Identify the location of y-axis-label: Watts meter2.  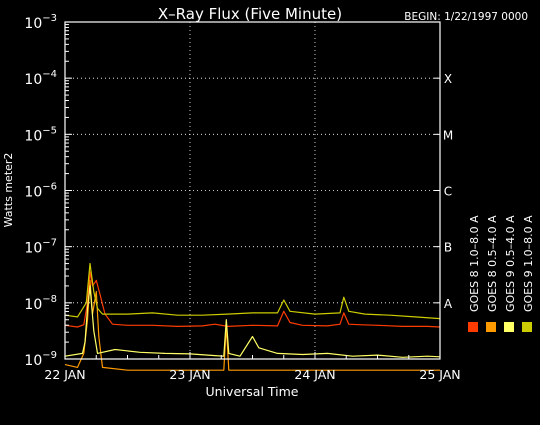
(8, 190).